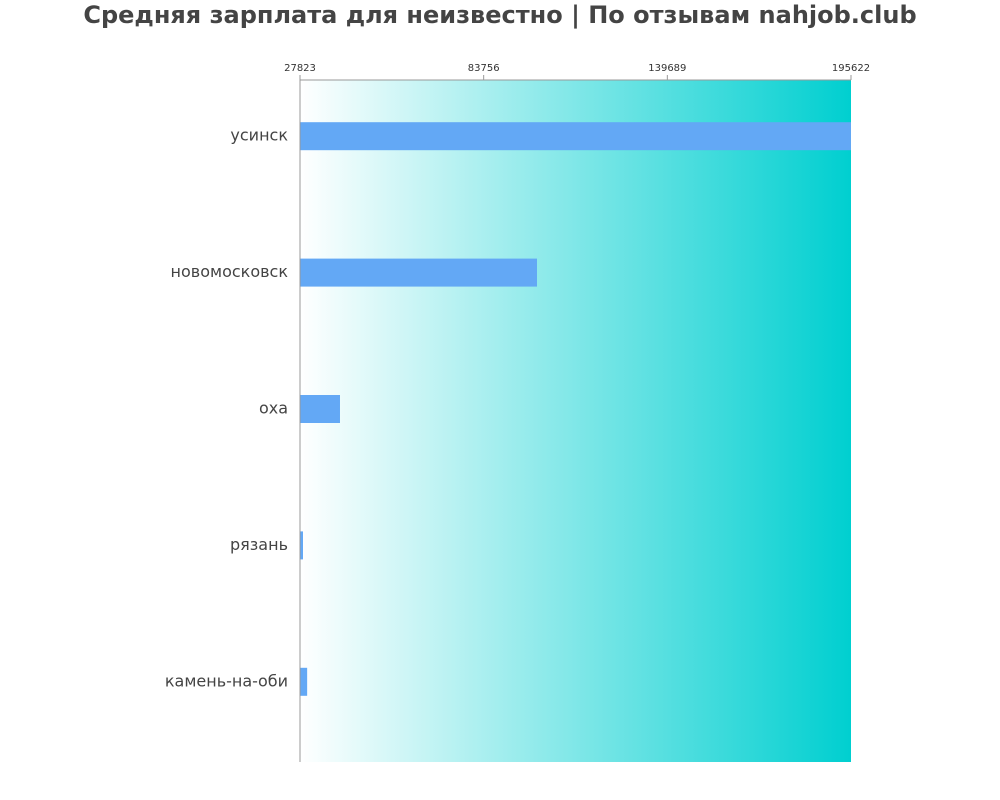 This screenshot has width=1000, height=800. Describe the element at coordinates (273, 408) in the screenshot. I see `category-label: оха` at that location.